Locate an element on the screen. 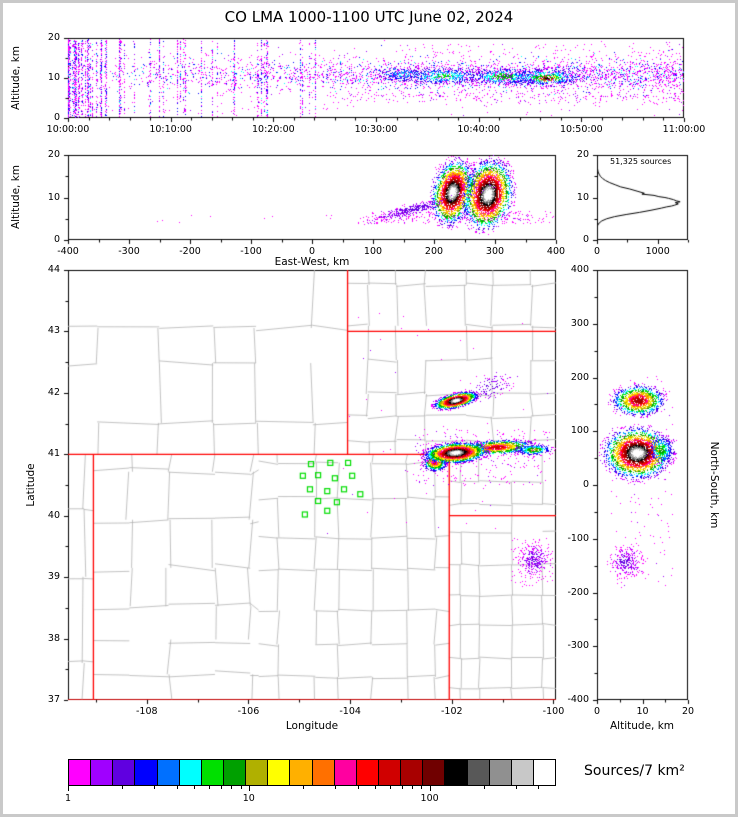 This screenshot has width=738, height=817. ns-panel-xlabel: Altitude, km is located at coordinates (642, 726).